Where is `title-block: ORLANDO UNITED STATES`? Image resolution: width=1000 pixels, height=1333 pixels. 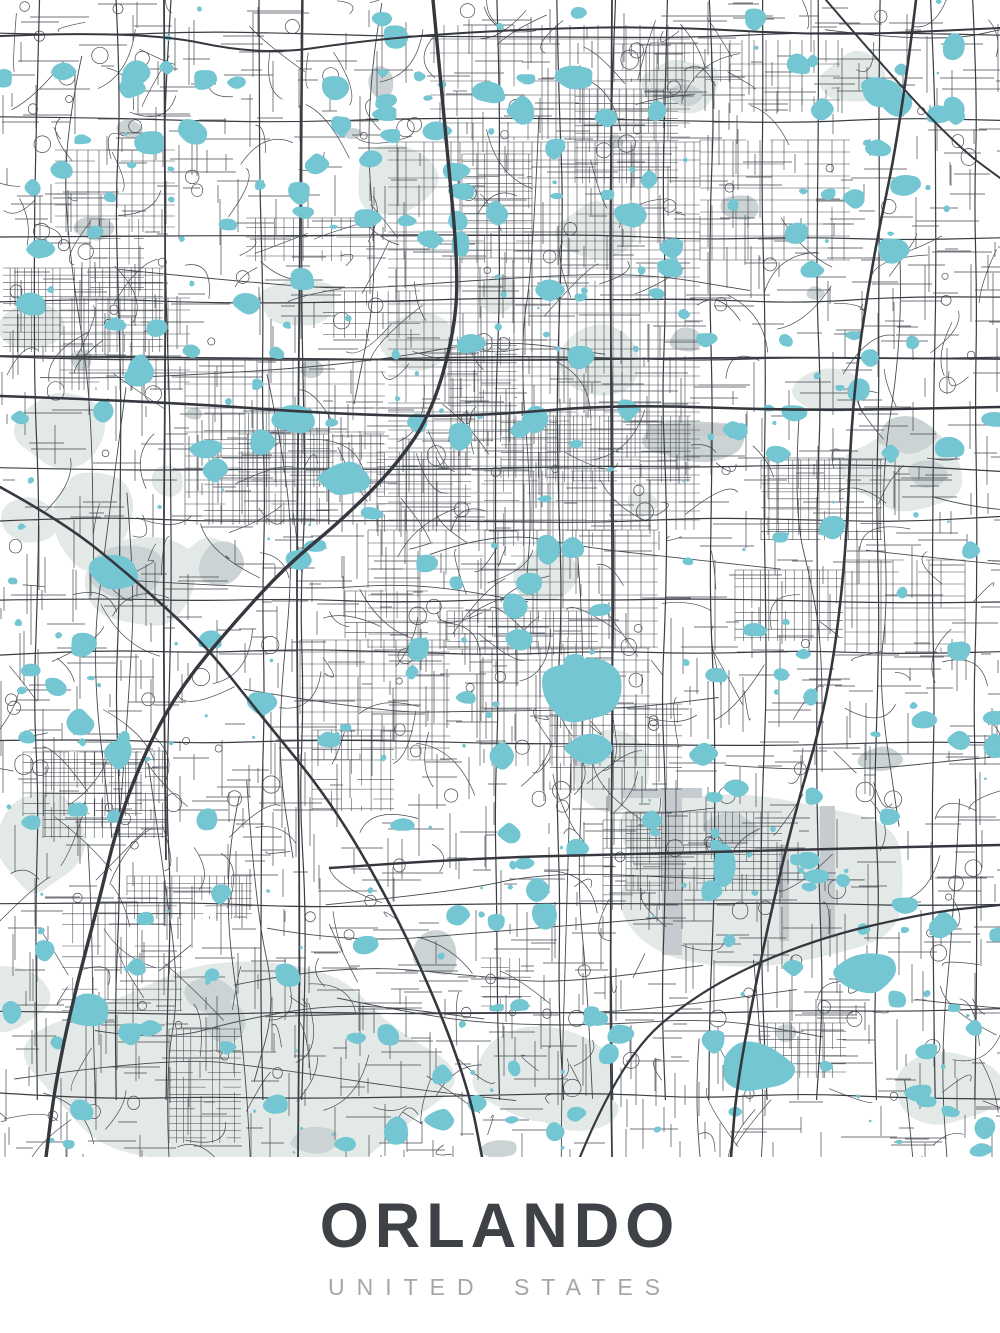 title-block: ORLANDO UNITED STATES is located at coordinates (500, 1229).